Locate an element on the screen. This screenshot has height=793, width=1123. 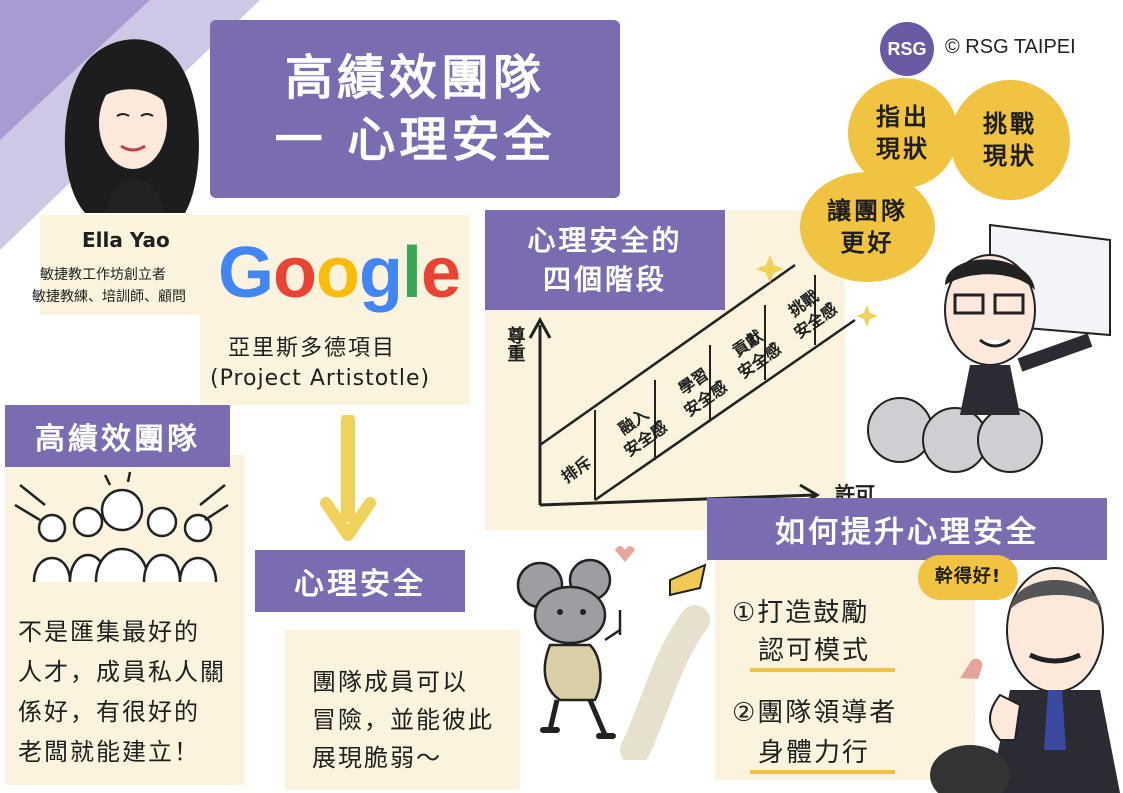
bubble-challenge: 挑戰 現狀 is located at coordinates (1010, 140).